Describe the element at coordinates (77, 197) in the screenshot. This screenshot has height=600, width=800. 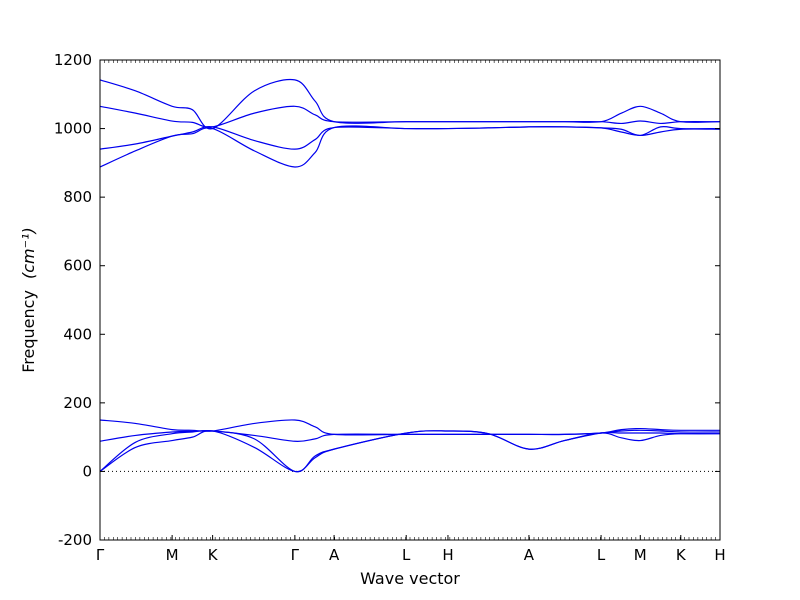
I see `y-tick-label: 800` at that location.